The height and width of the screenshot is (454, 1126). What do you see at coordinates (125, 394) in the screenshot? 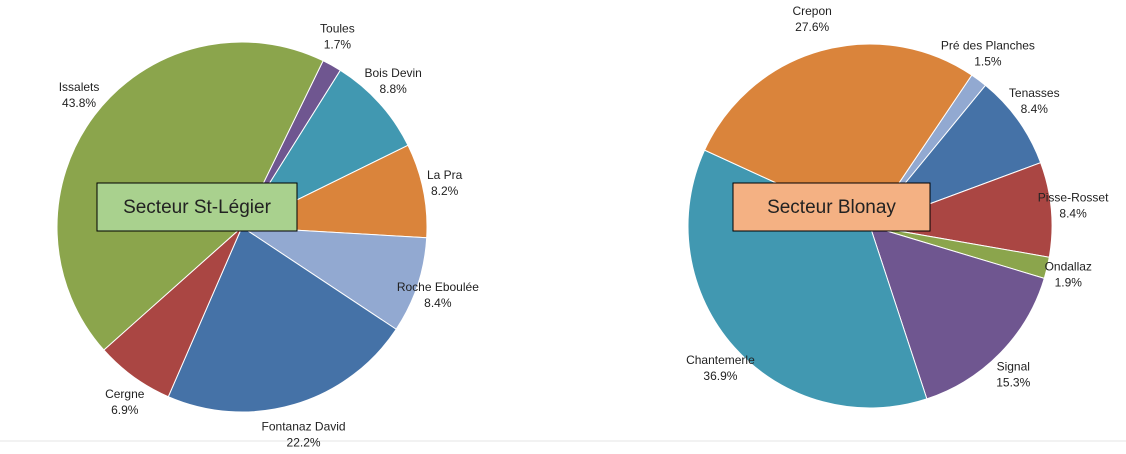
I see `slice-label: Cergne` at bounding box center [125, 394].